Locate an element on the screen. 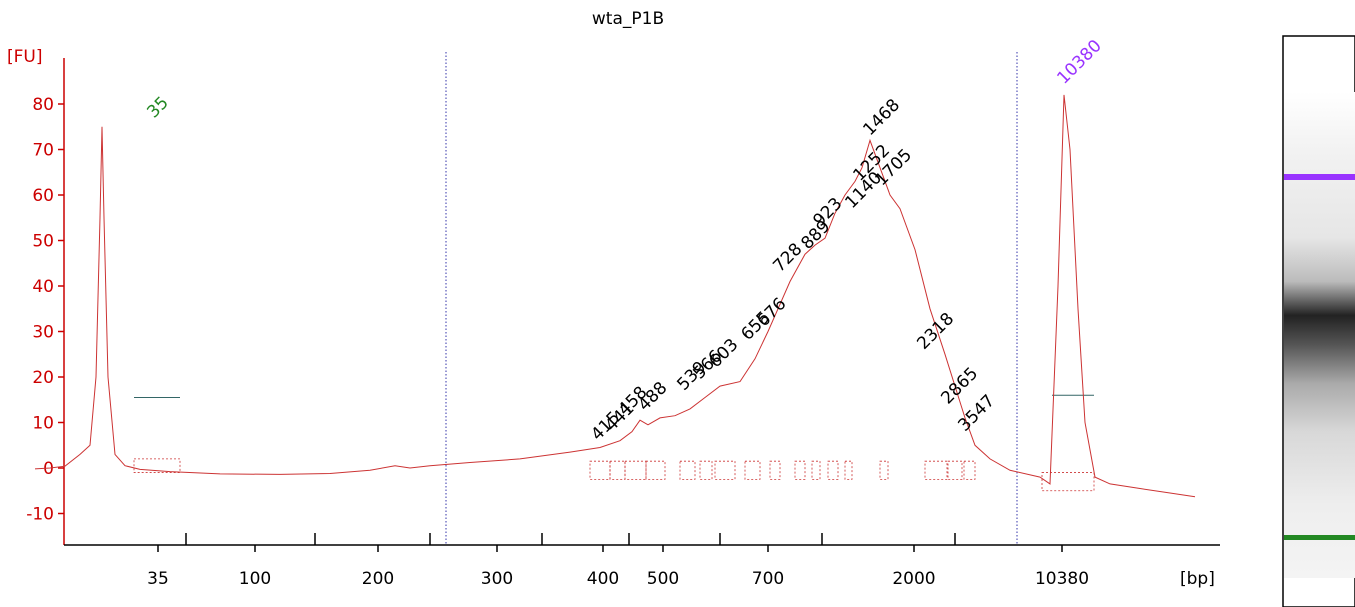 Image resolution: width=1355 pixels, height=607 pixels. x-tick-label: 200 is located at coordinates (378, 579).